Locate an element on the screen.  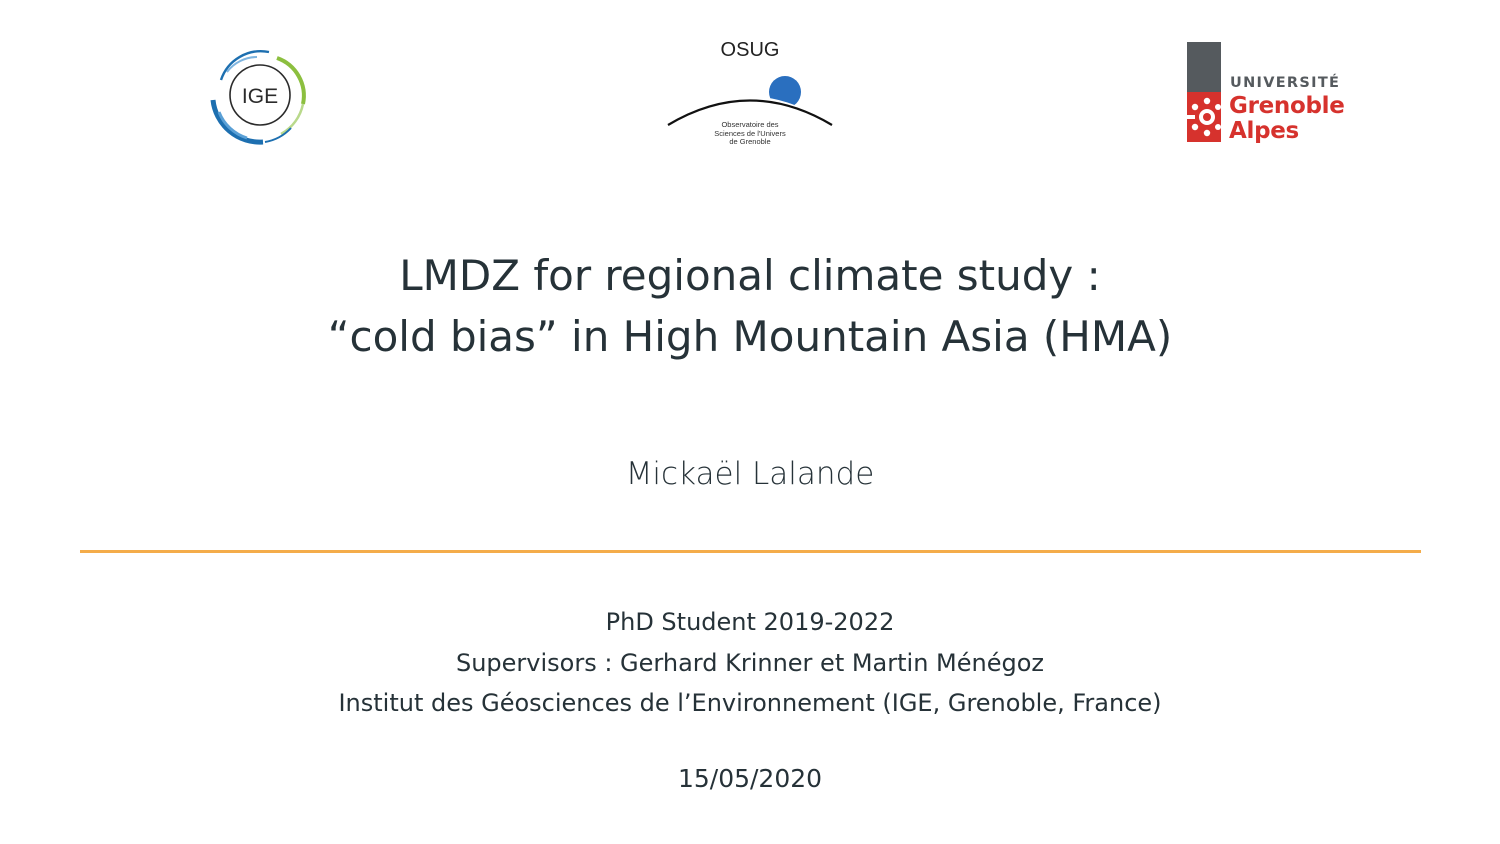
slide-title-line-2: “cold bias” in High Mountain Asia (HMA) is located at coordinates (750, 336).